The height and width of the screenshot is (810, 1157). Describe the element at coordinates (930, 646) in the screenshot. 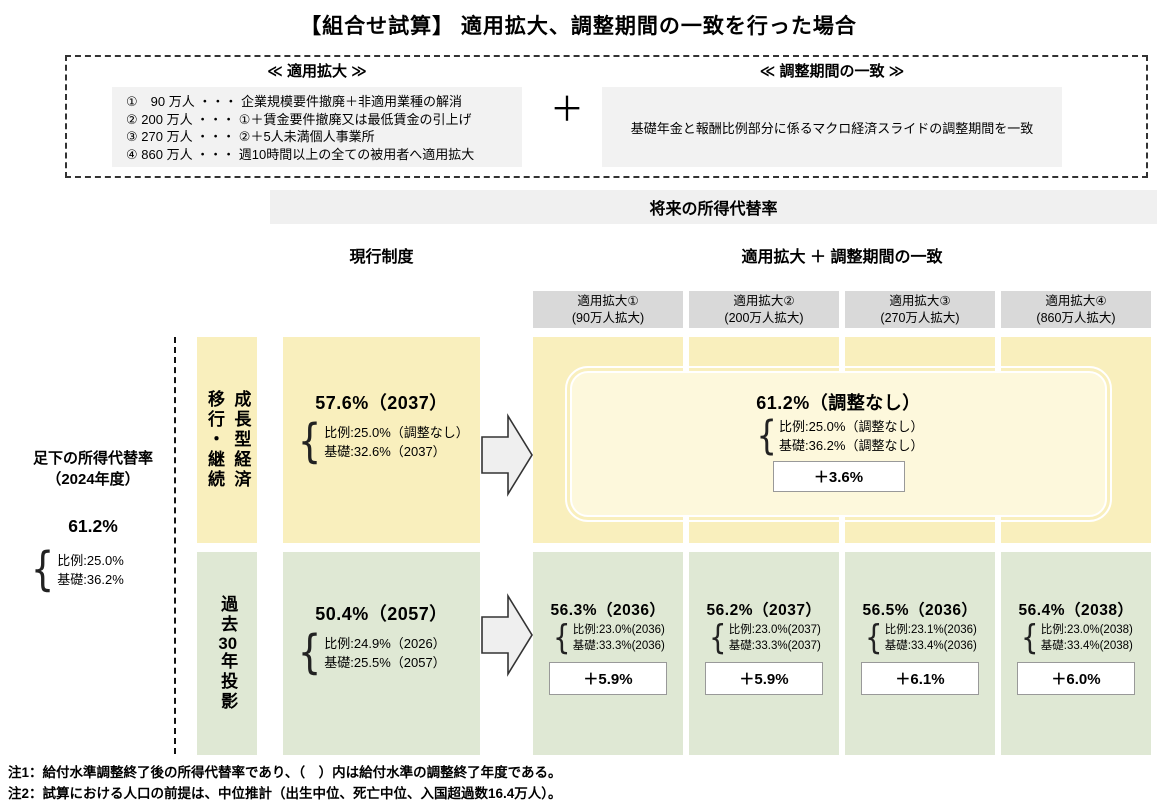

I see `projection-cell-3-detail-2: 基礎:33.4%(2036)` at that location.